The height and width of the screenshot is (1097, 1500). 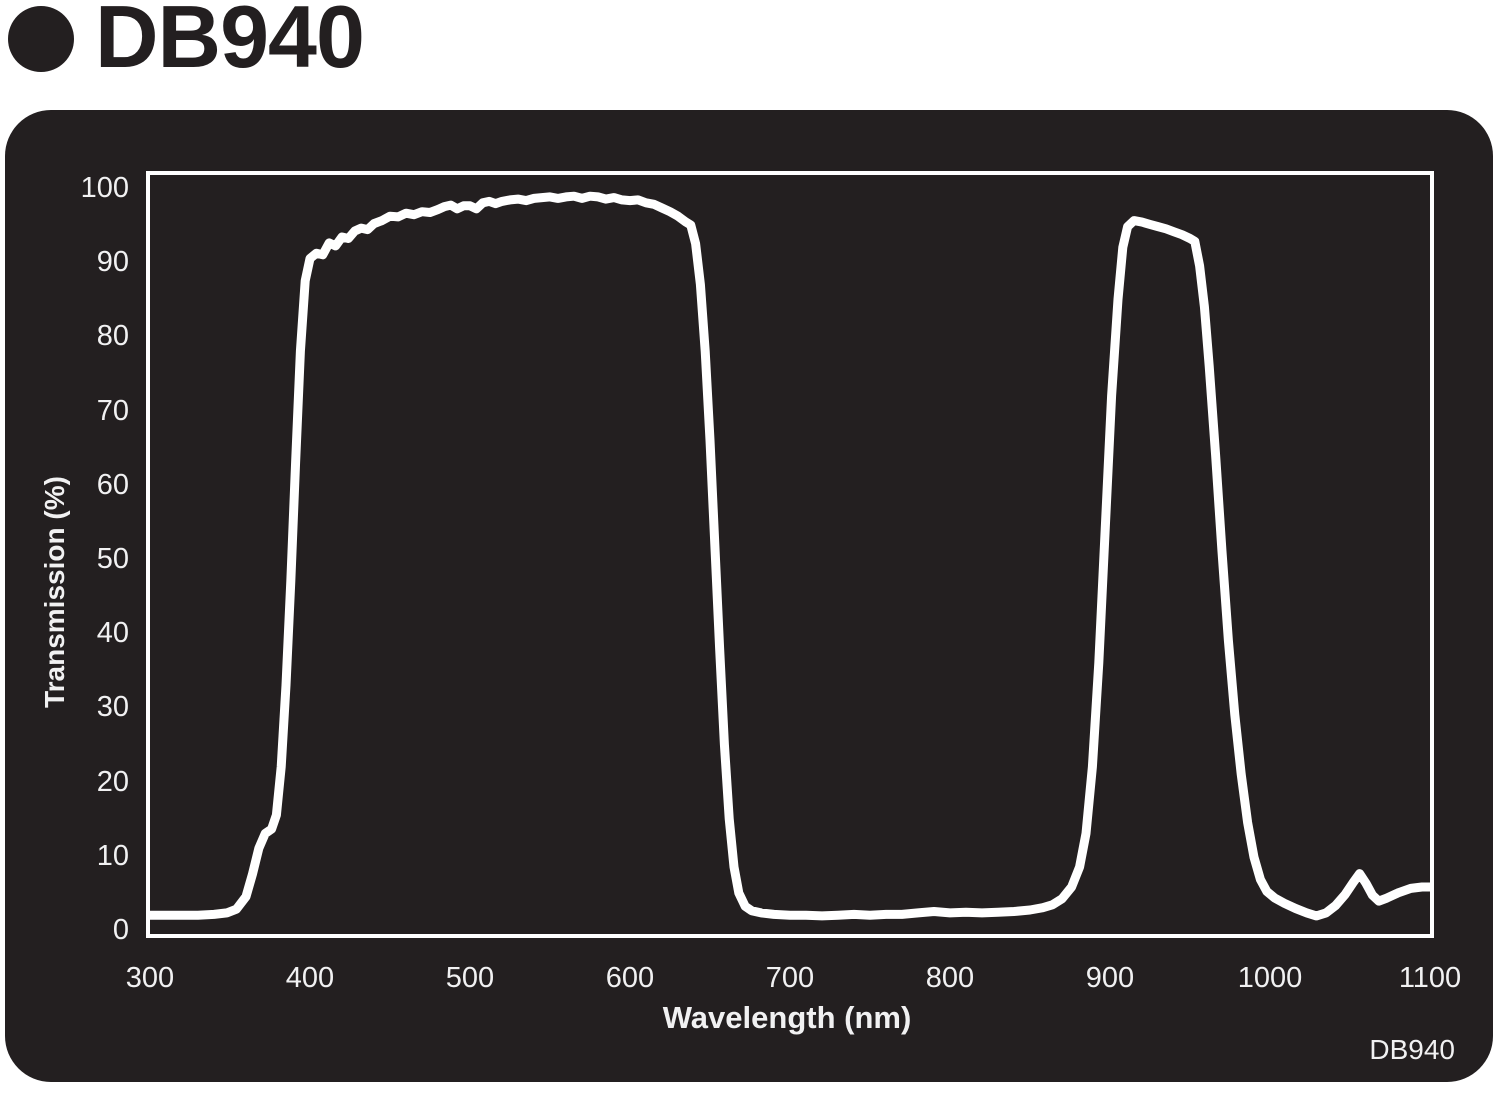 What do you see at coordinates (41, 39) in the screenshot?
I see `filled-circle-icon` at bounding box center [41, 39].